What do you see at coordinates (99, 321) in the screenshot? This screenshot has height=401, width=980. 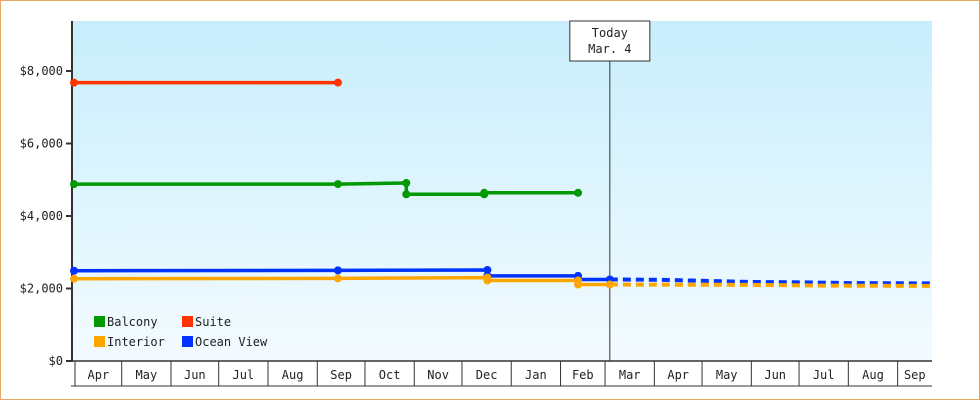 I see `legend-swatch-balcony` at bounding box center [99, 321].